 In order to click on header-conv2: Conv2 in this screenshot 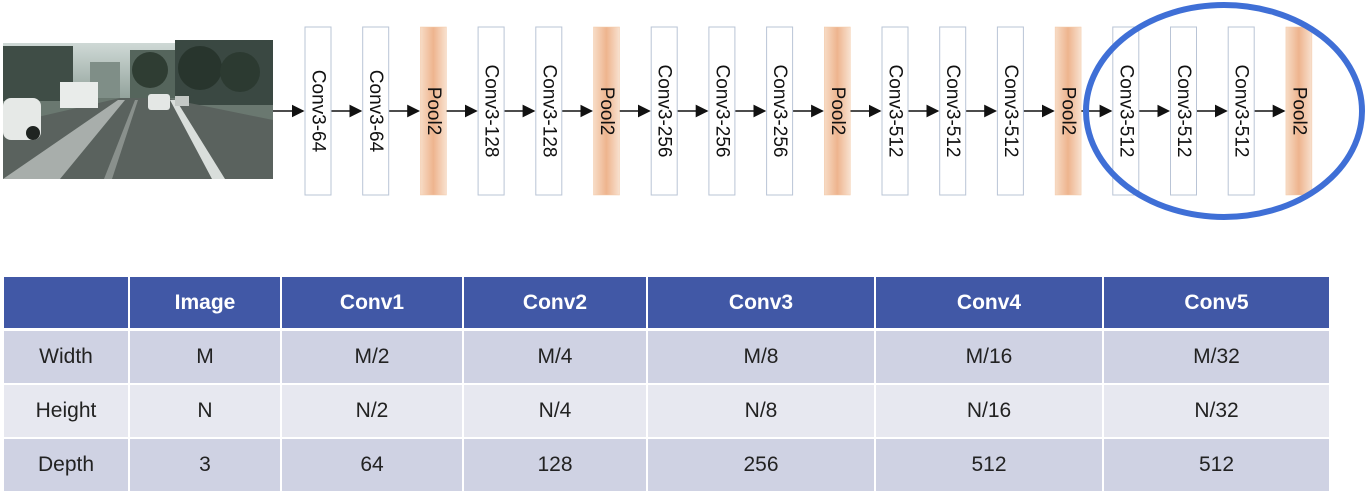, I will do `click(555, 304)`.